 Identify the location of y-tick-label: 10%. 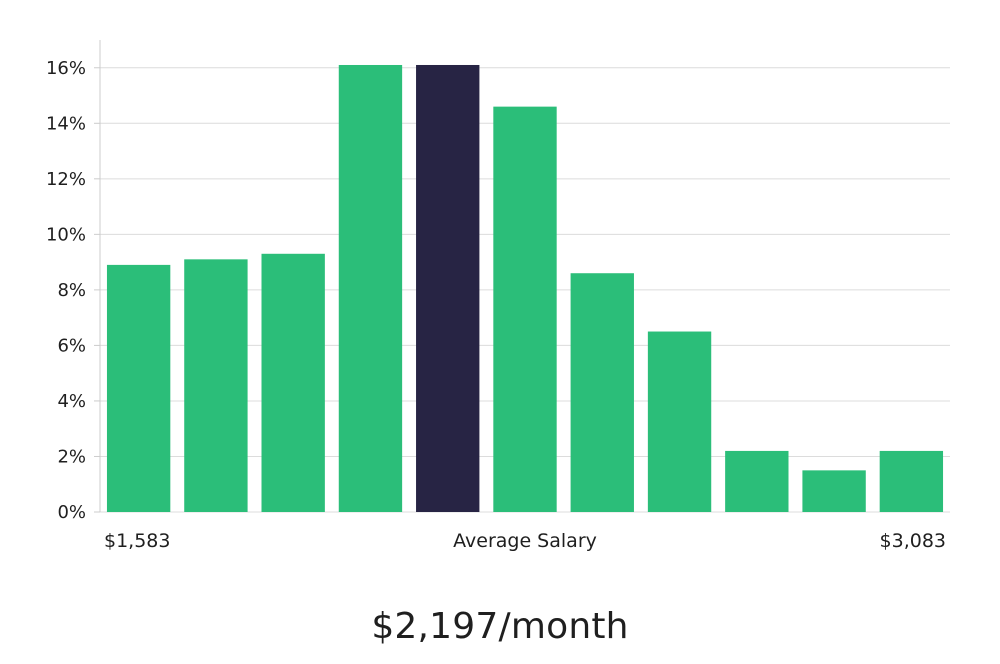
(66, 234).